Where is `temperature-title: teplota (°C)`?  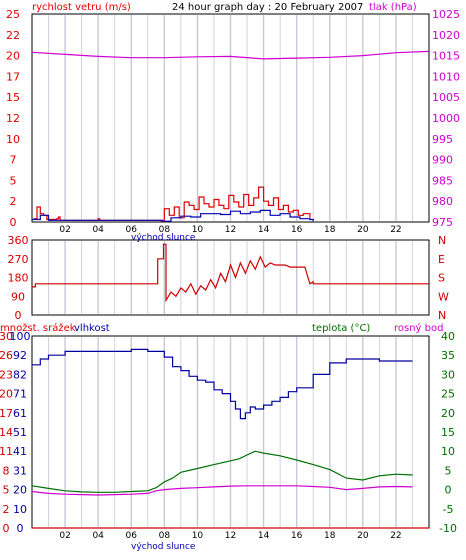
temperature-title: teplota (°C) is located at coordinates (341, 328).